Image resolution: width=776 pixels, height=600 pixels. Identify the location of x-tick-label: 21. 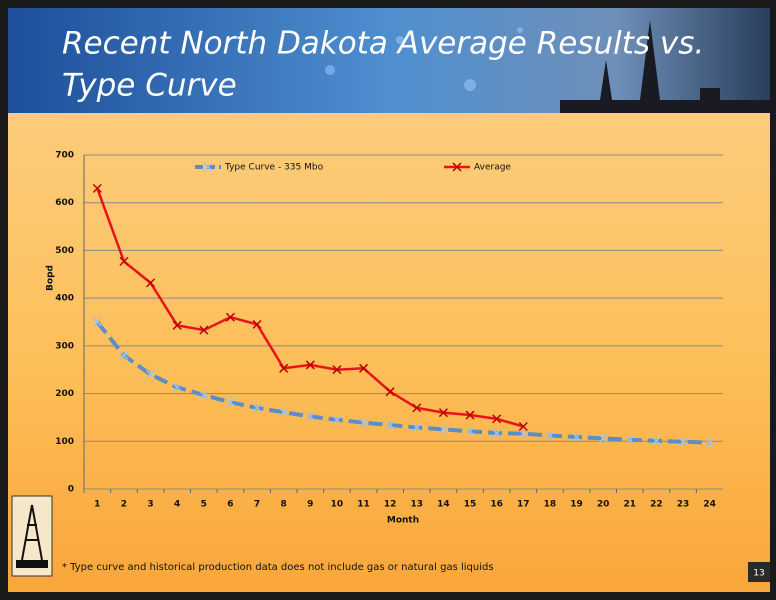
(630, 505).